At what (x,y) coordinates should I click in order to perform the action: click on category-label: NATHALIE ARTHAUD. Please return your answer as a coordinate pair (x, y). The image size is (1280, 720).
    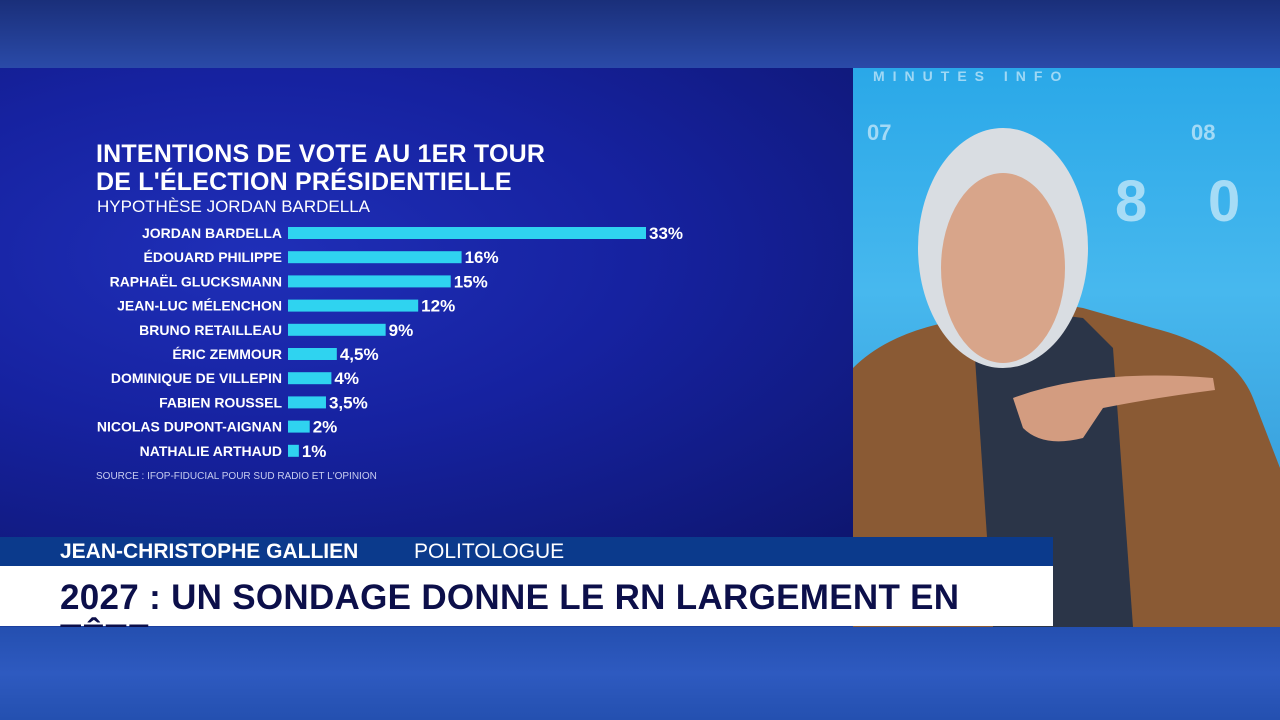
    Looking at the image, I should click on (211, 451).